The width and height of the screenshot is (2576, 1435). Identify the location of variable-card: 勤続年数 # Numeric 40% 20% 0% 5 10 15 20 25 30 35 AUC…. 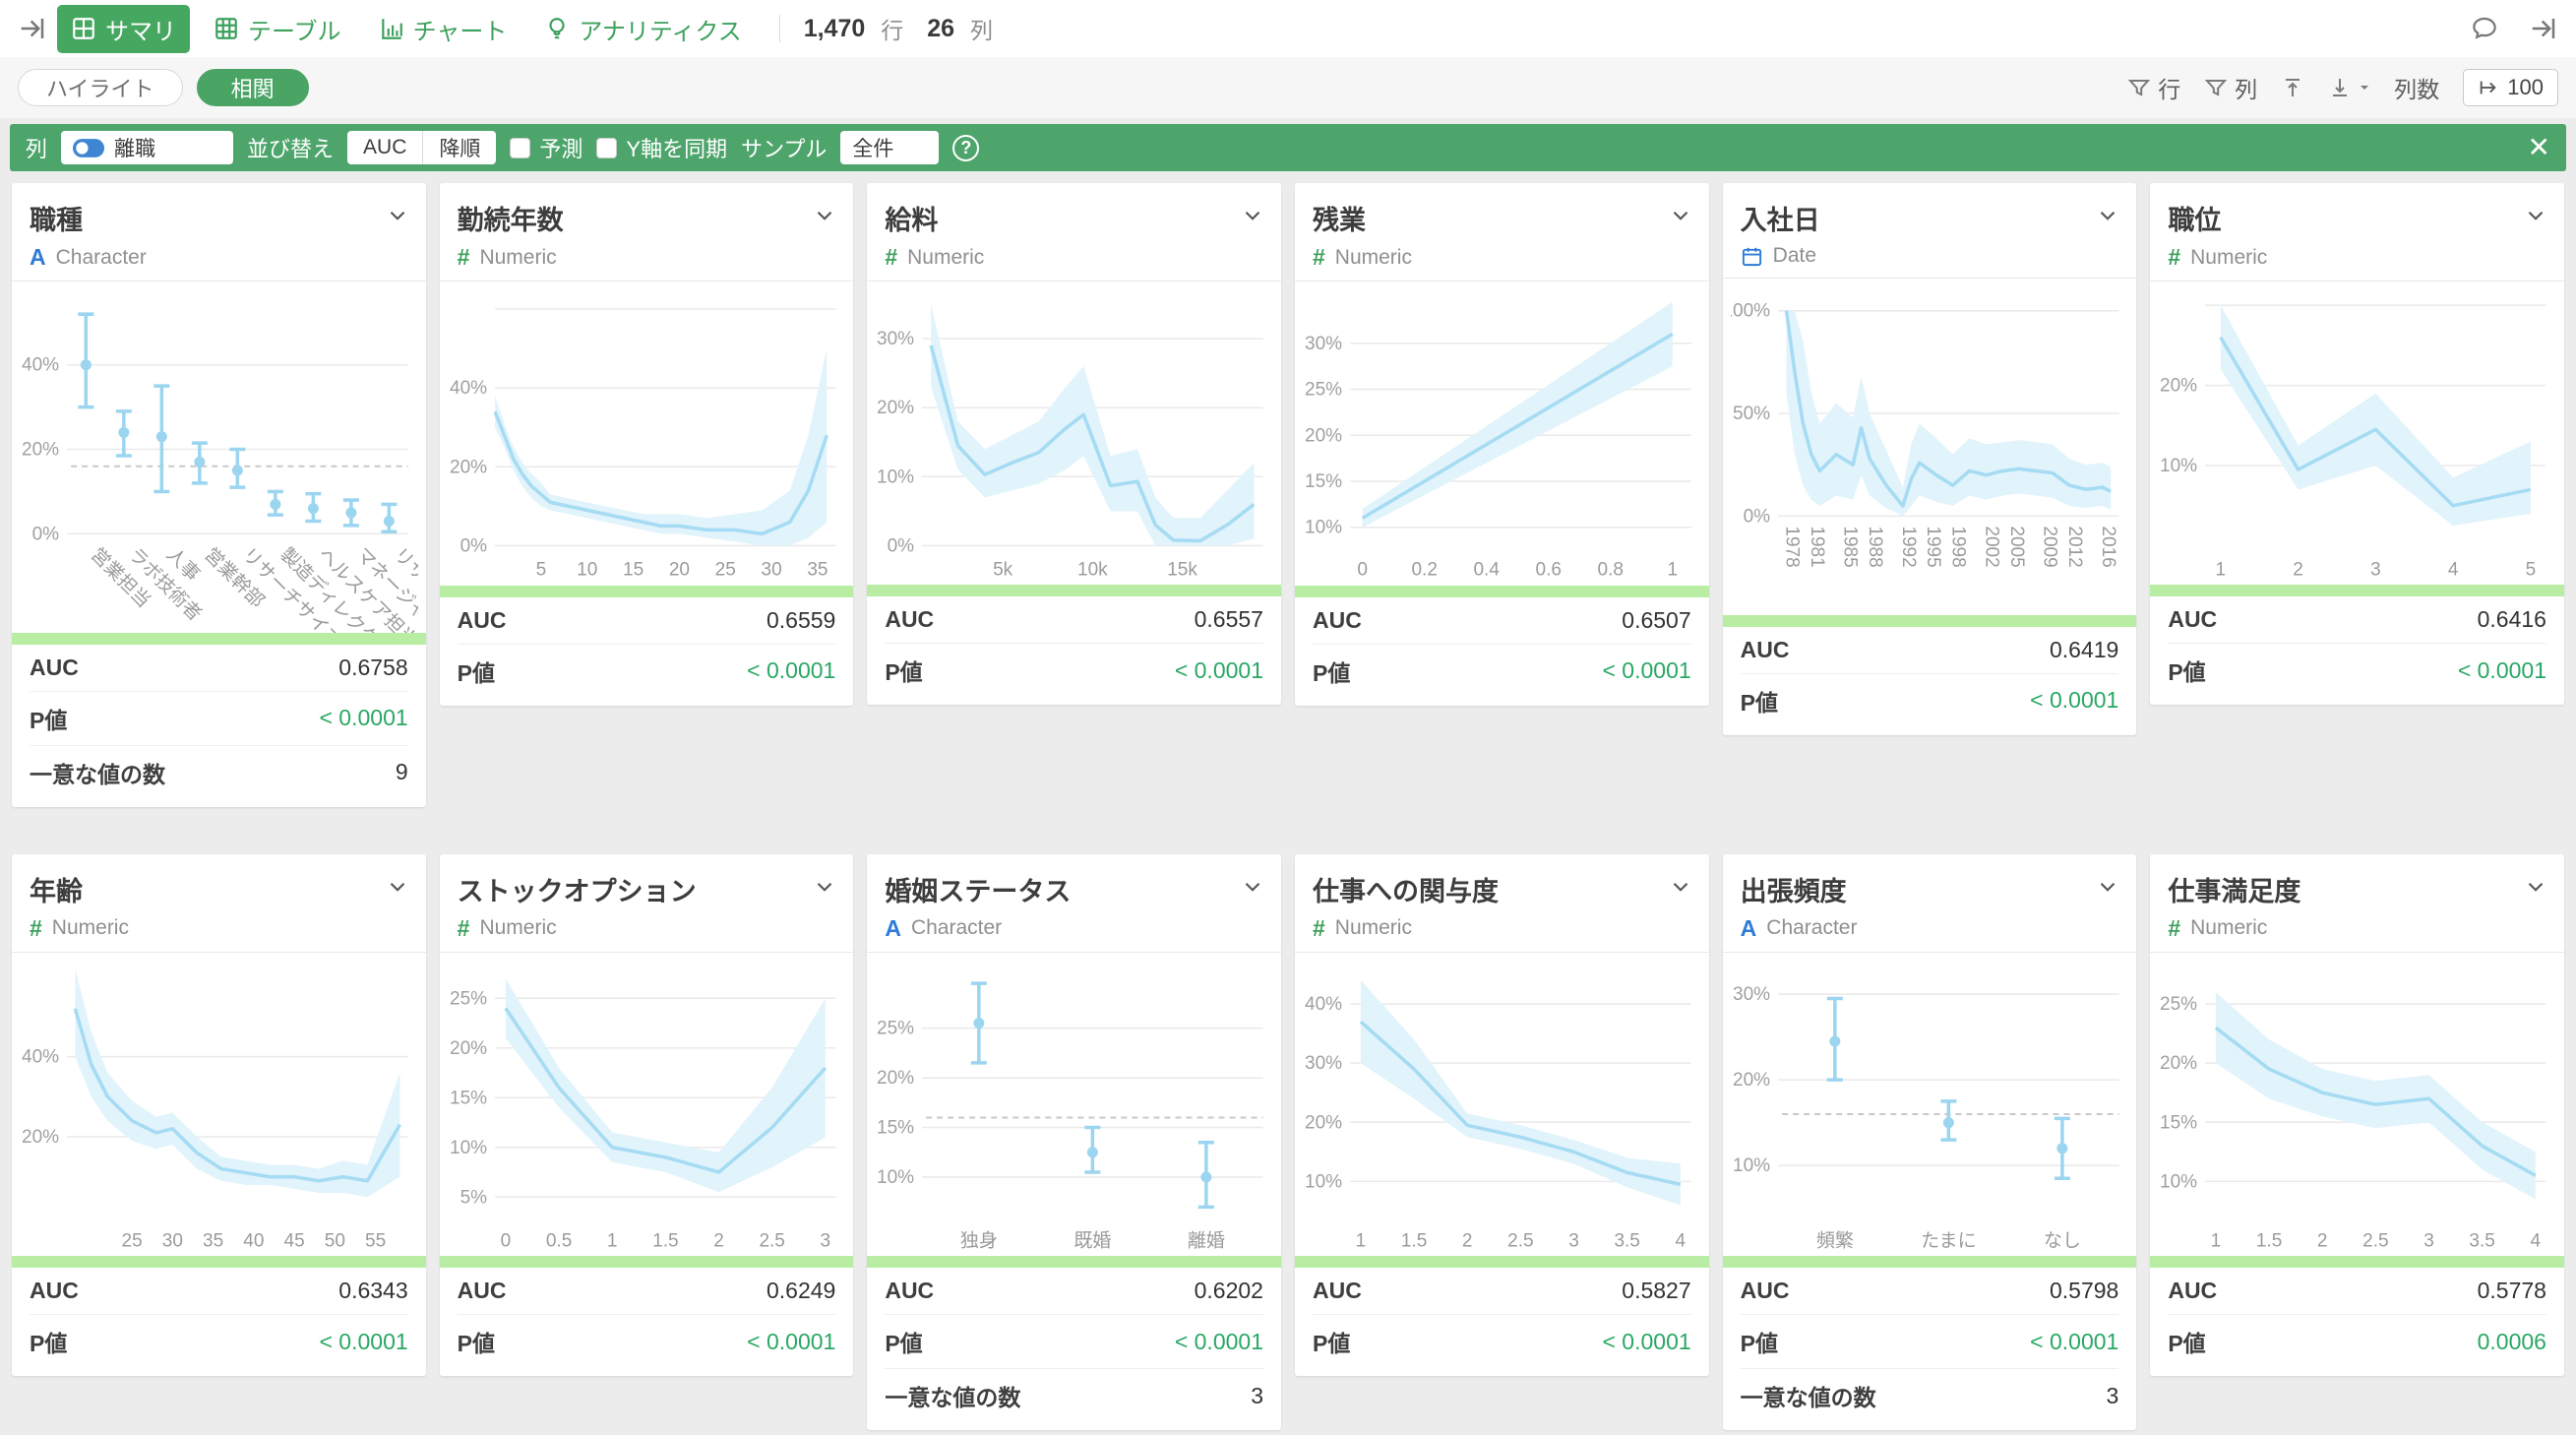
(647, 444).